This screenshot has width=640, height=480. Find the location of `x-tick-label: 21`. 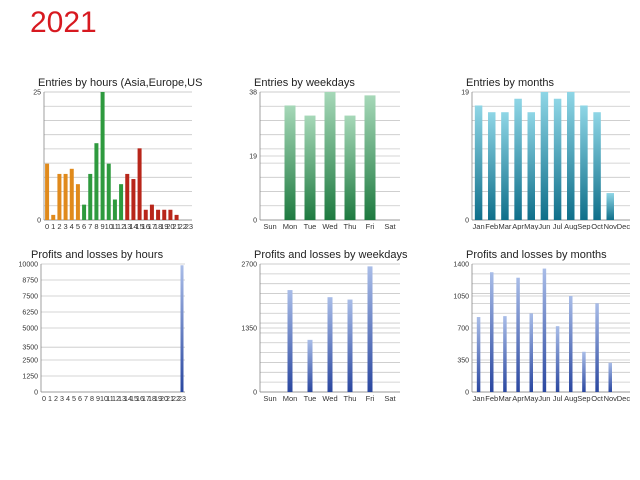

x-tick-label: 21 is located at coordinates (176, 226).